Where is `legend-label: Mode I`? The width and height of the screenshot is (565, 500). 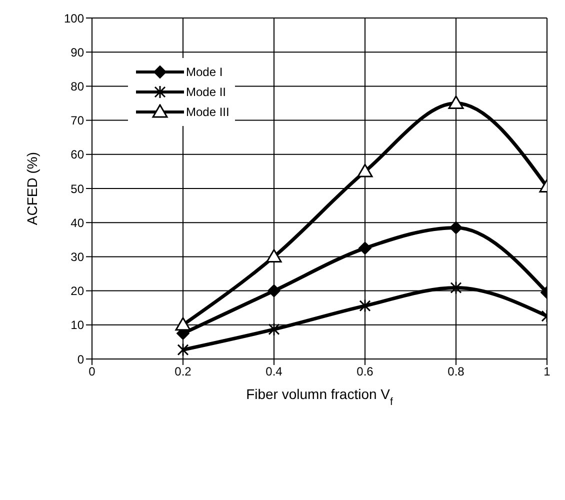
legend-label: Mode I is located at coordinates (204, 72).